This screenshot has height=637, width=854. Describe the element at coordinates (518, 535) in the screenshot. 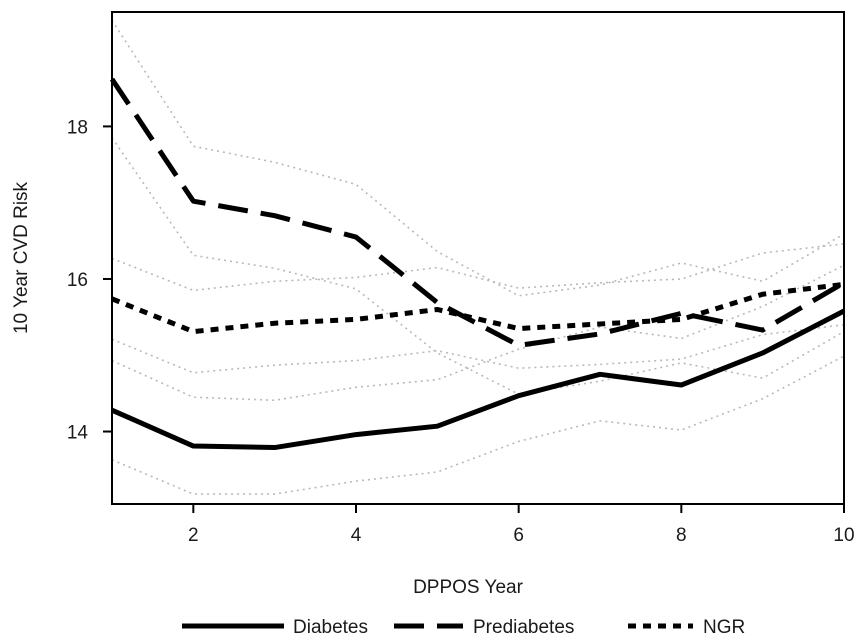

I see `x-tick-label: 6` at that location.